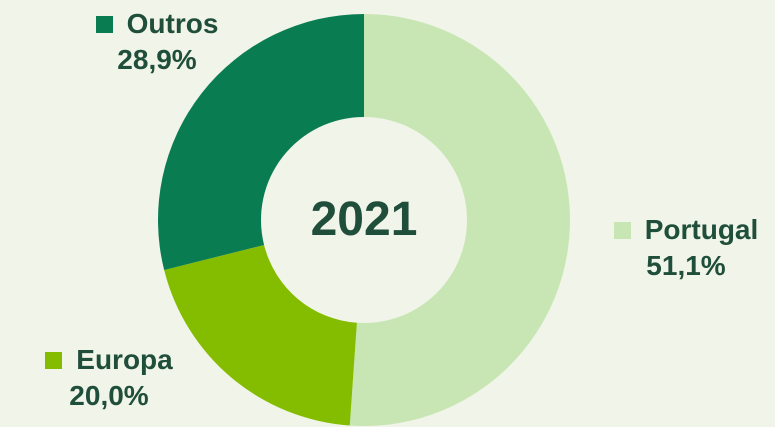 This screenshot has height=427, width=775. Describe the element at coordinates (686, 248) in the screenshot. I see `legend-portugal: Portugal 51,1%` at that location.